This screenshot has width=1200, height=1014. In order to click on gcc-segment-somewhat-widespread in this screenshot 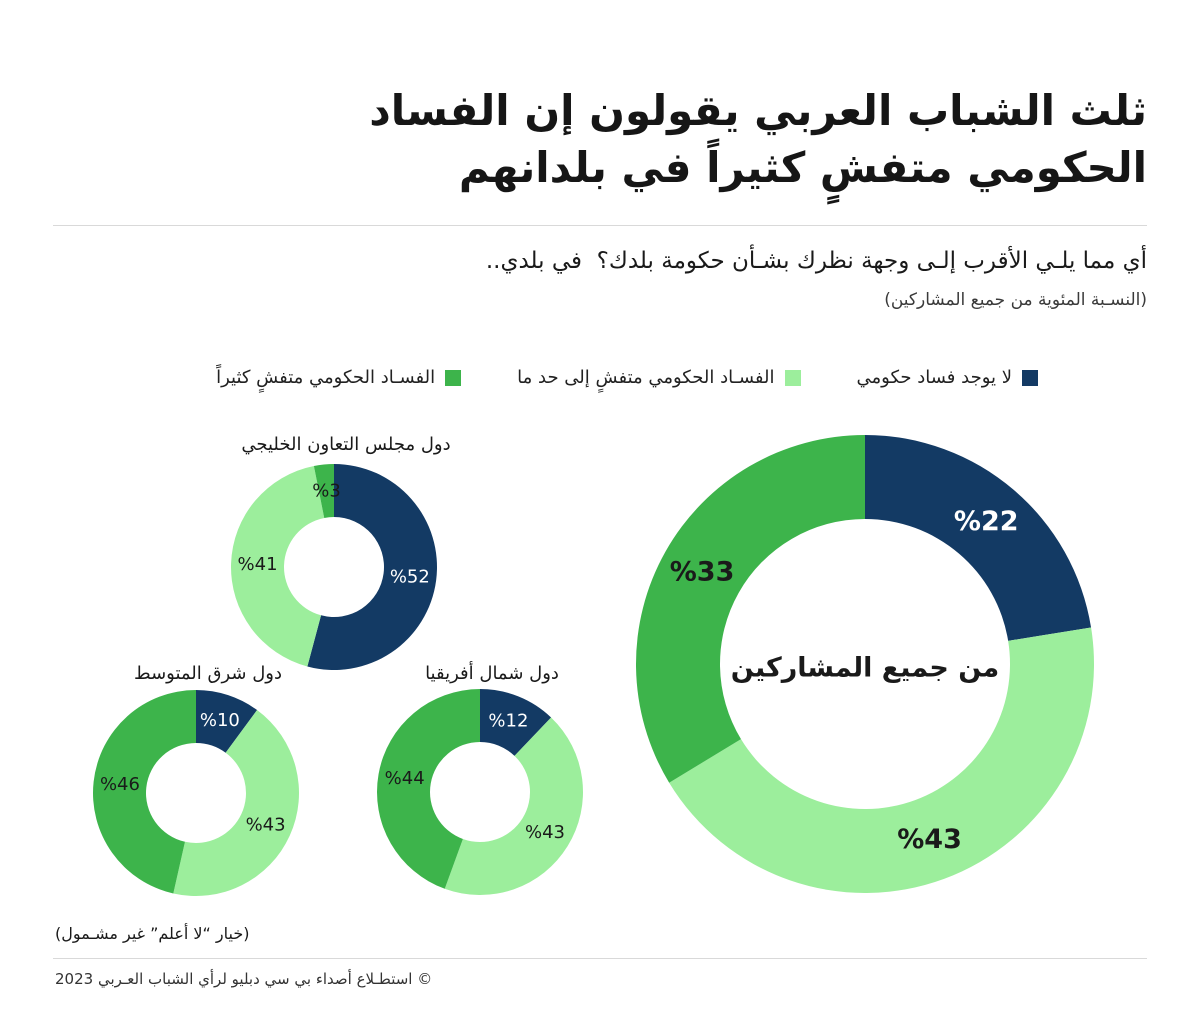, I will do `click(277, 566)`.